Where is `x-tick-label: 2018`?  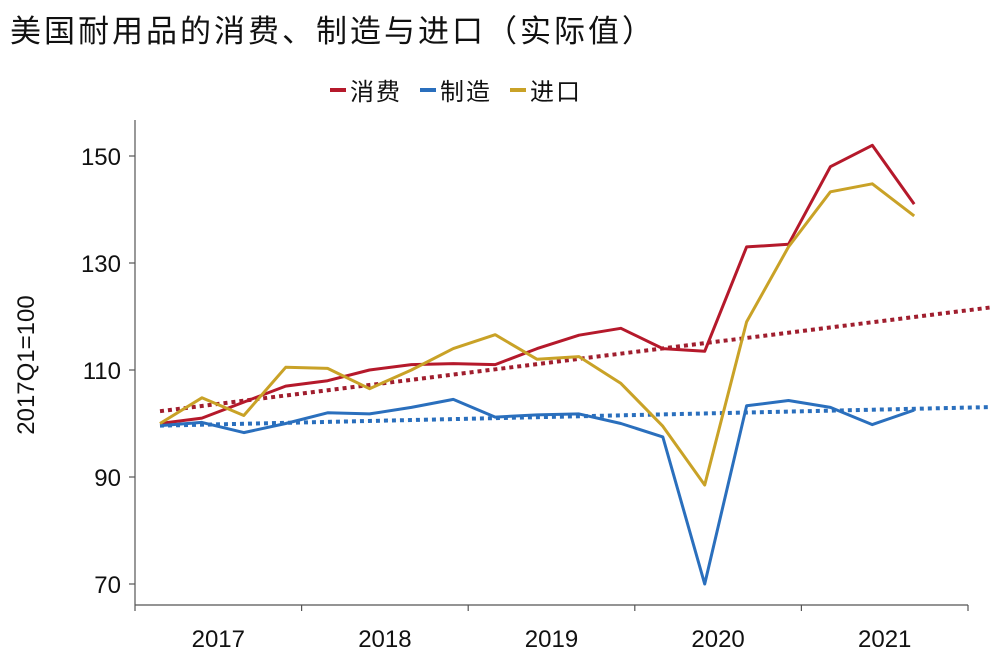
x-tick-label: 2018 is located at coordinates (384, 639).